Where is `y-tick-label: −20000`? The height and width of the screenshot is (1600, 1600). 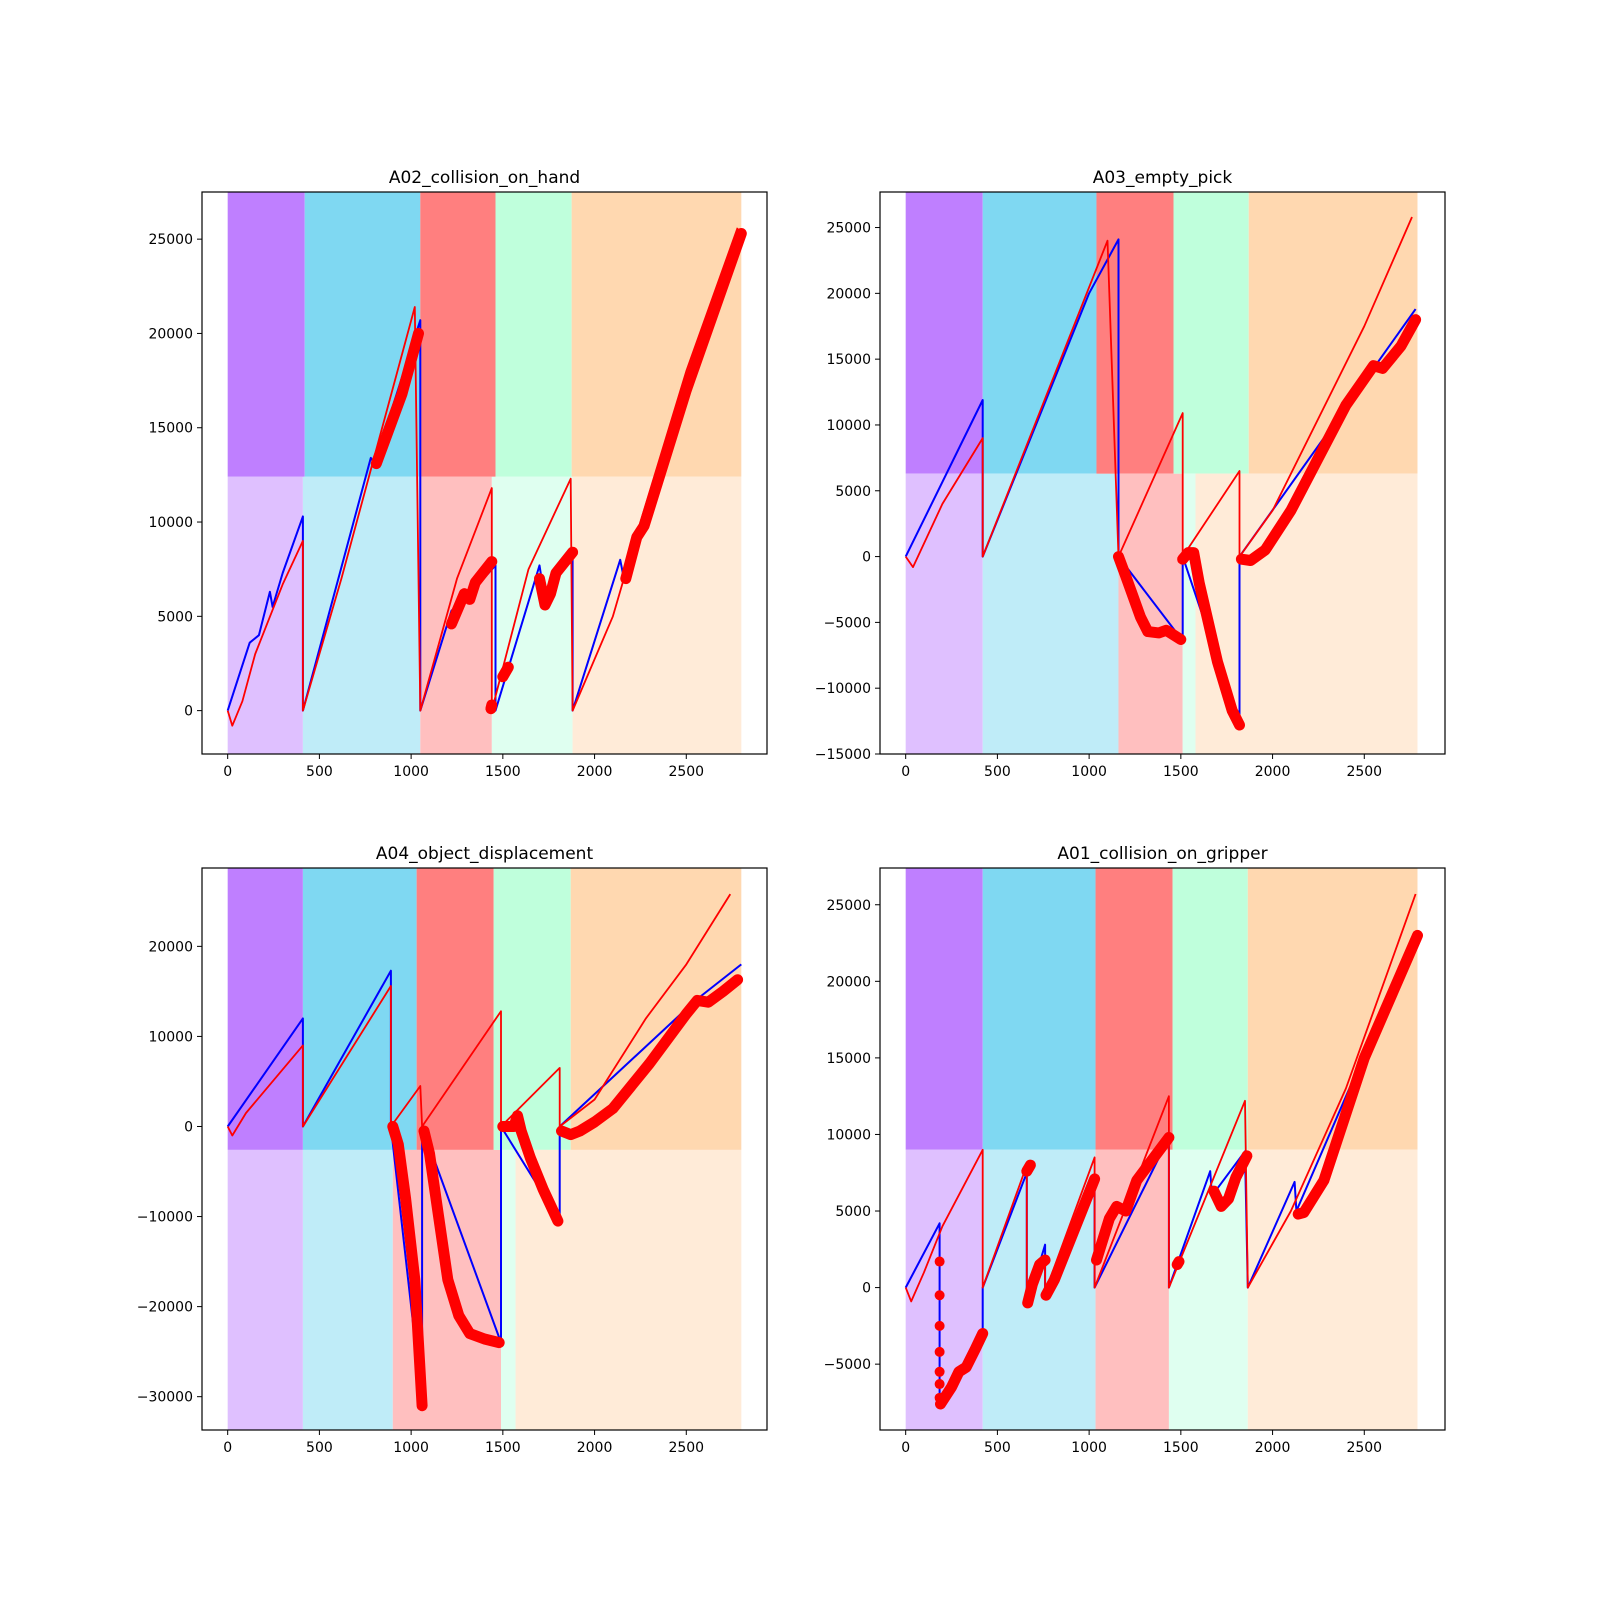
y-tick-label: −20000 is located at coordinates (165, 1308).